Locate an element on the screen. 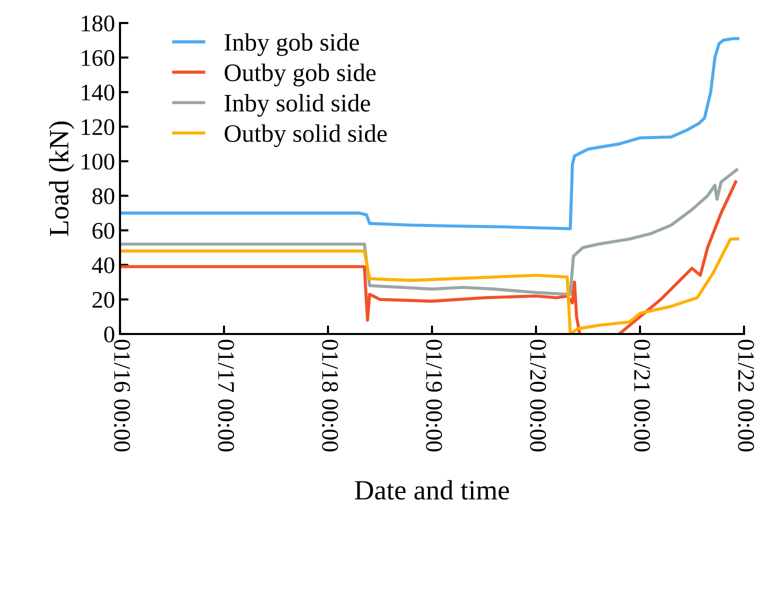 This screenshot has height=591, width=762. legend-label: Outby solid side is located at coordinates (305, 136).